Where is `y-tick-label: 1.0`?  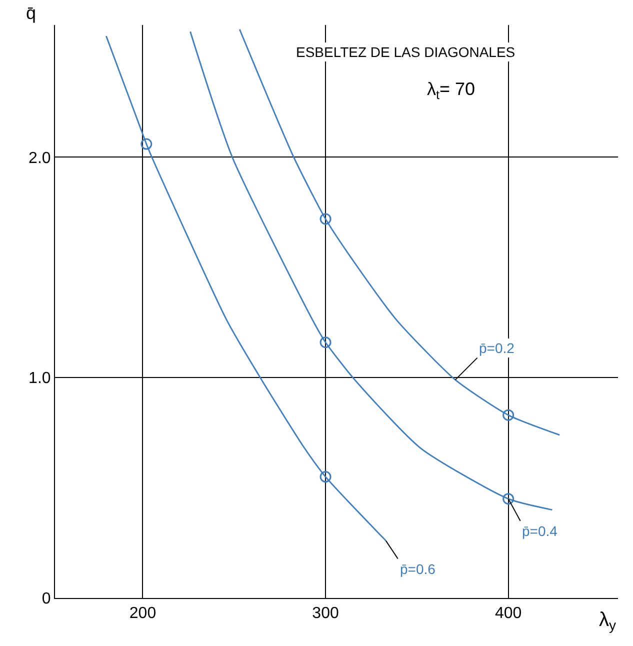
y-tick-label: 1.0 is located at coordinates (39, 379).